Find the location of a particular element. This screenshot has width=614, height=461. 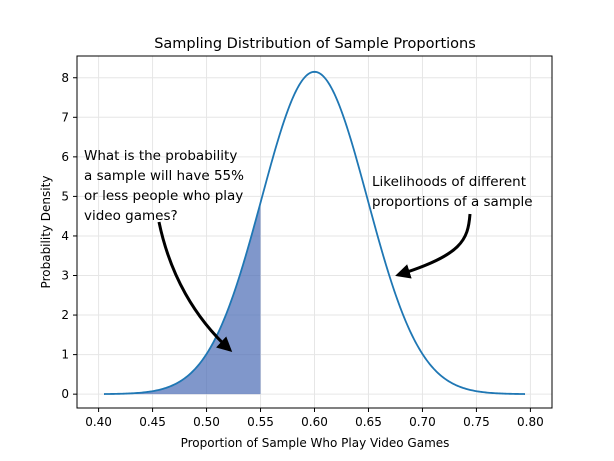

y-tick-label: 1 is located at coordinates (65, 355).